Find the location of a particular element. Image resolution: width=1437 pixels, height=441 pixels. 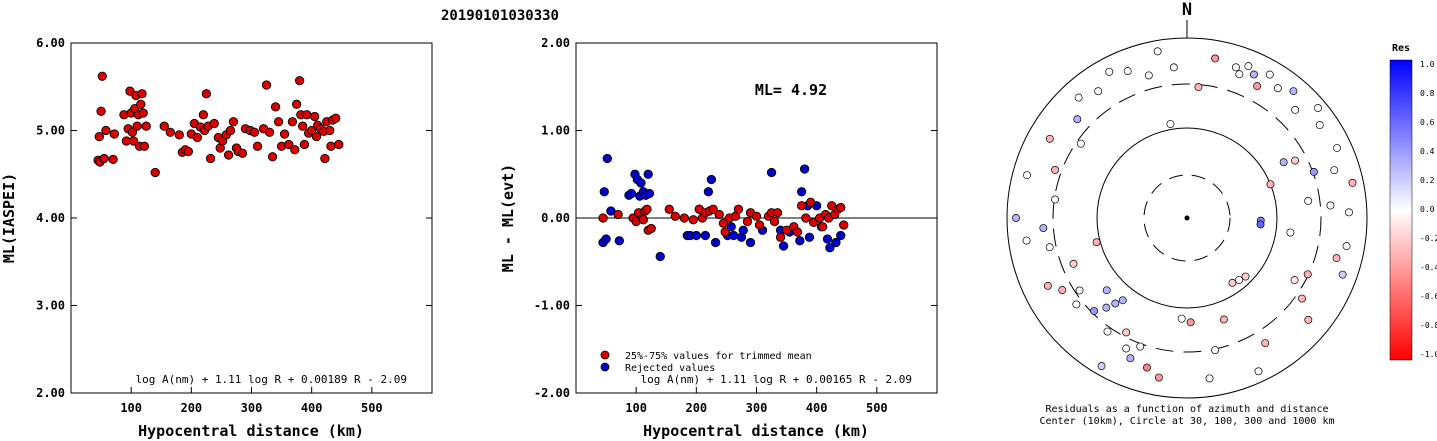

colorbar-tick-label: 0.0 is located at coordinates (1427, 209).